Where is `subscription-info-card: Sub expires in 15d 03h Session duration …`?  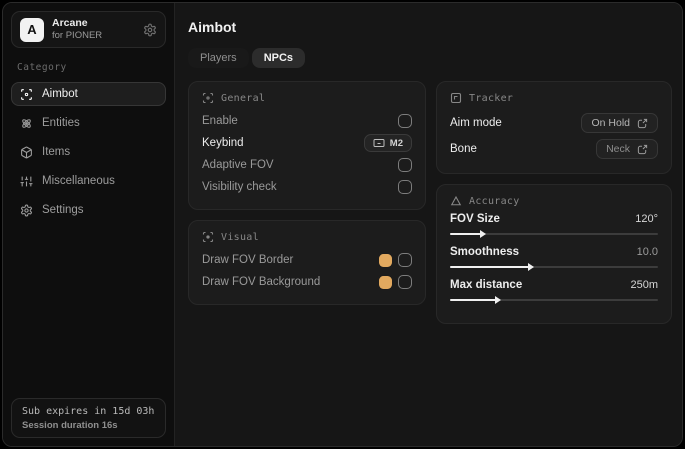 subscription-info-card: Sub expires in 15d 03h Session duration … is located at coordinates (88, 418).